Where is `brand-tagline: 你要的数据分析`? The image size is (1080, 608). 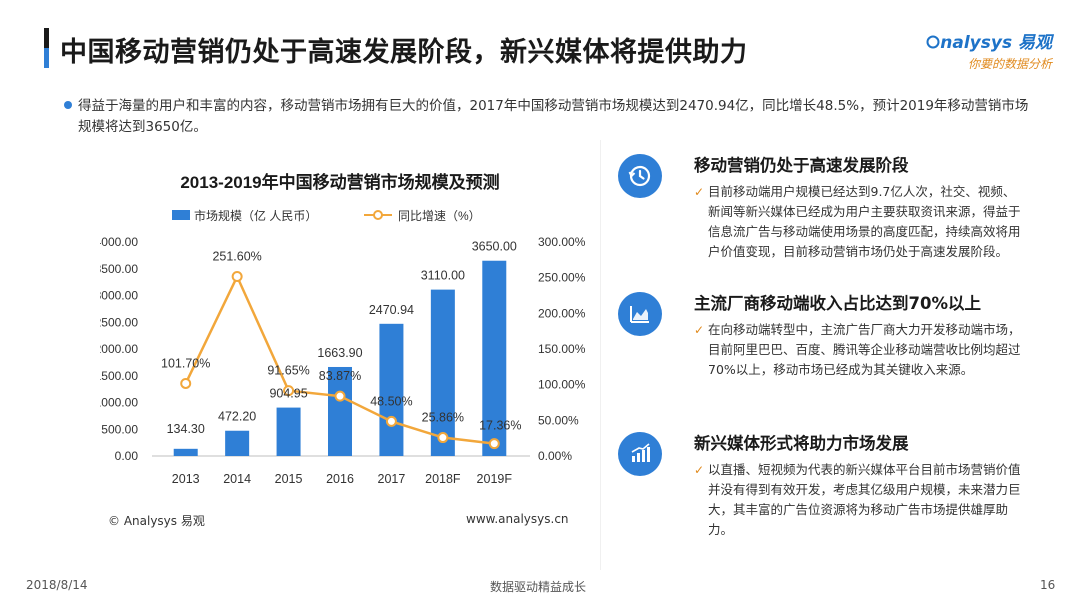
brand-tagline: 你要的数据分析 is located at coordinates (1009, 64).